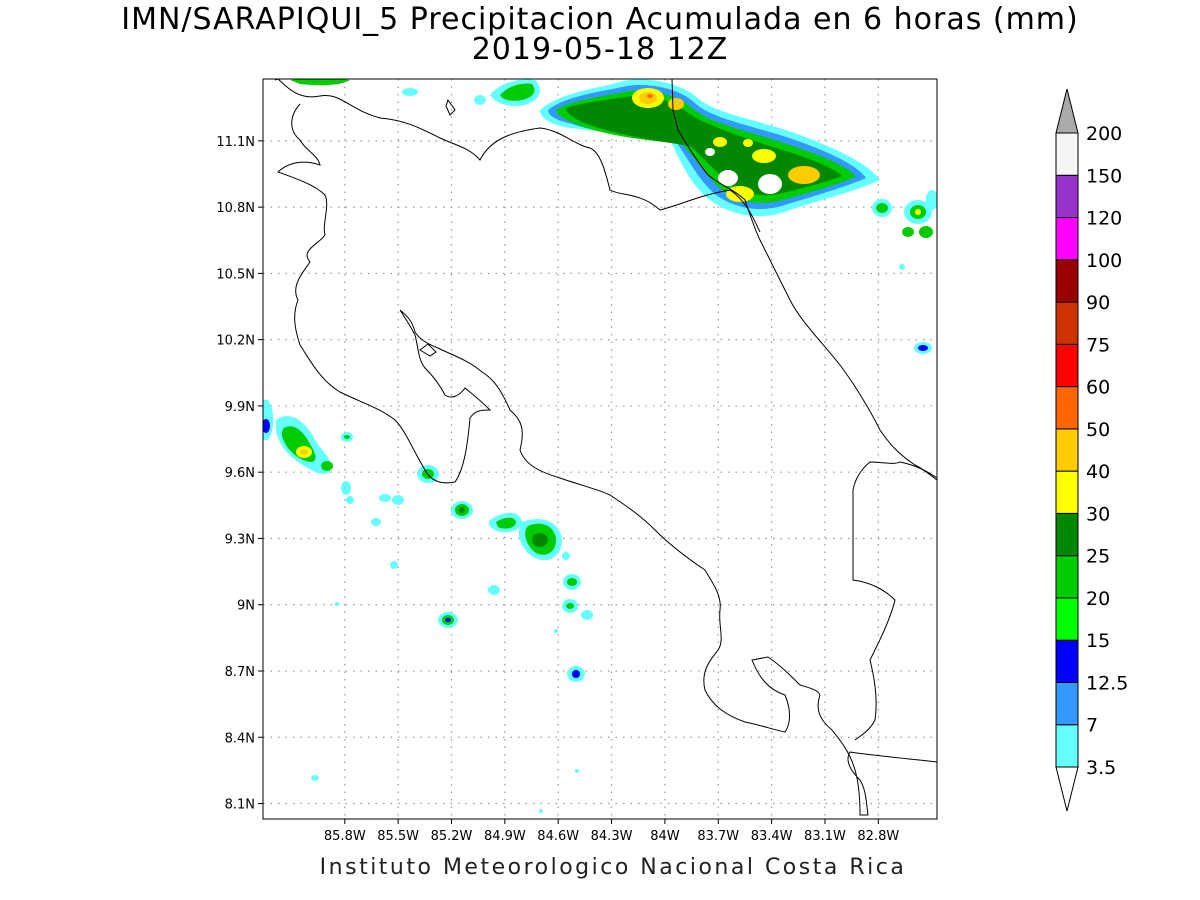 This screenshot has height=900, width=1200. Describe the element at coordinates (1101, 768) in the screenshot. I see `colorbar-label: 3.5` at that location.